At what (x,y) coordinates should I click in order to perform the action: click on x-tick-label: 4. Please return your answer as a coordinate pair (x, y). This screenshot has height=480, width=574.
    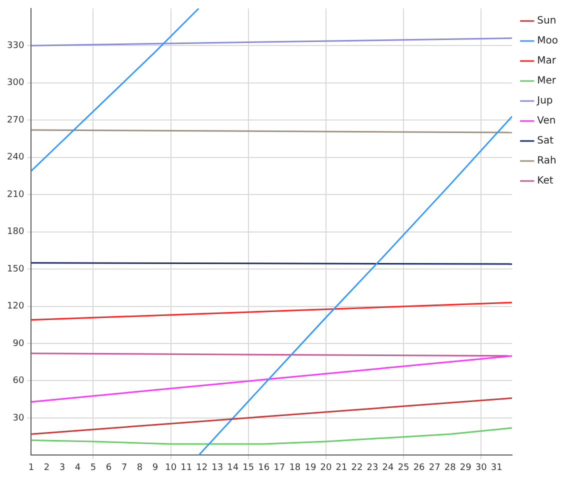
    Looking at the image, I should click on (77, 467).